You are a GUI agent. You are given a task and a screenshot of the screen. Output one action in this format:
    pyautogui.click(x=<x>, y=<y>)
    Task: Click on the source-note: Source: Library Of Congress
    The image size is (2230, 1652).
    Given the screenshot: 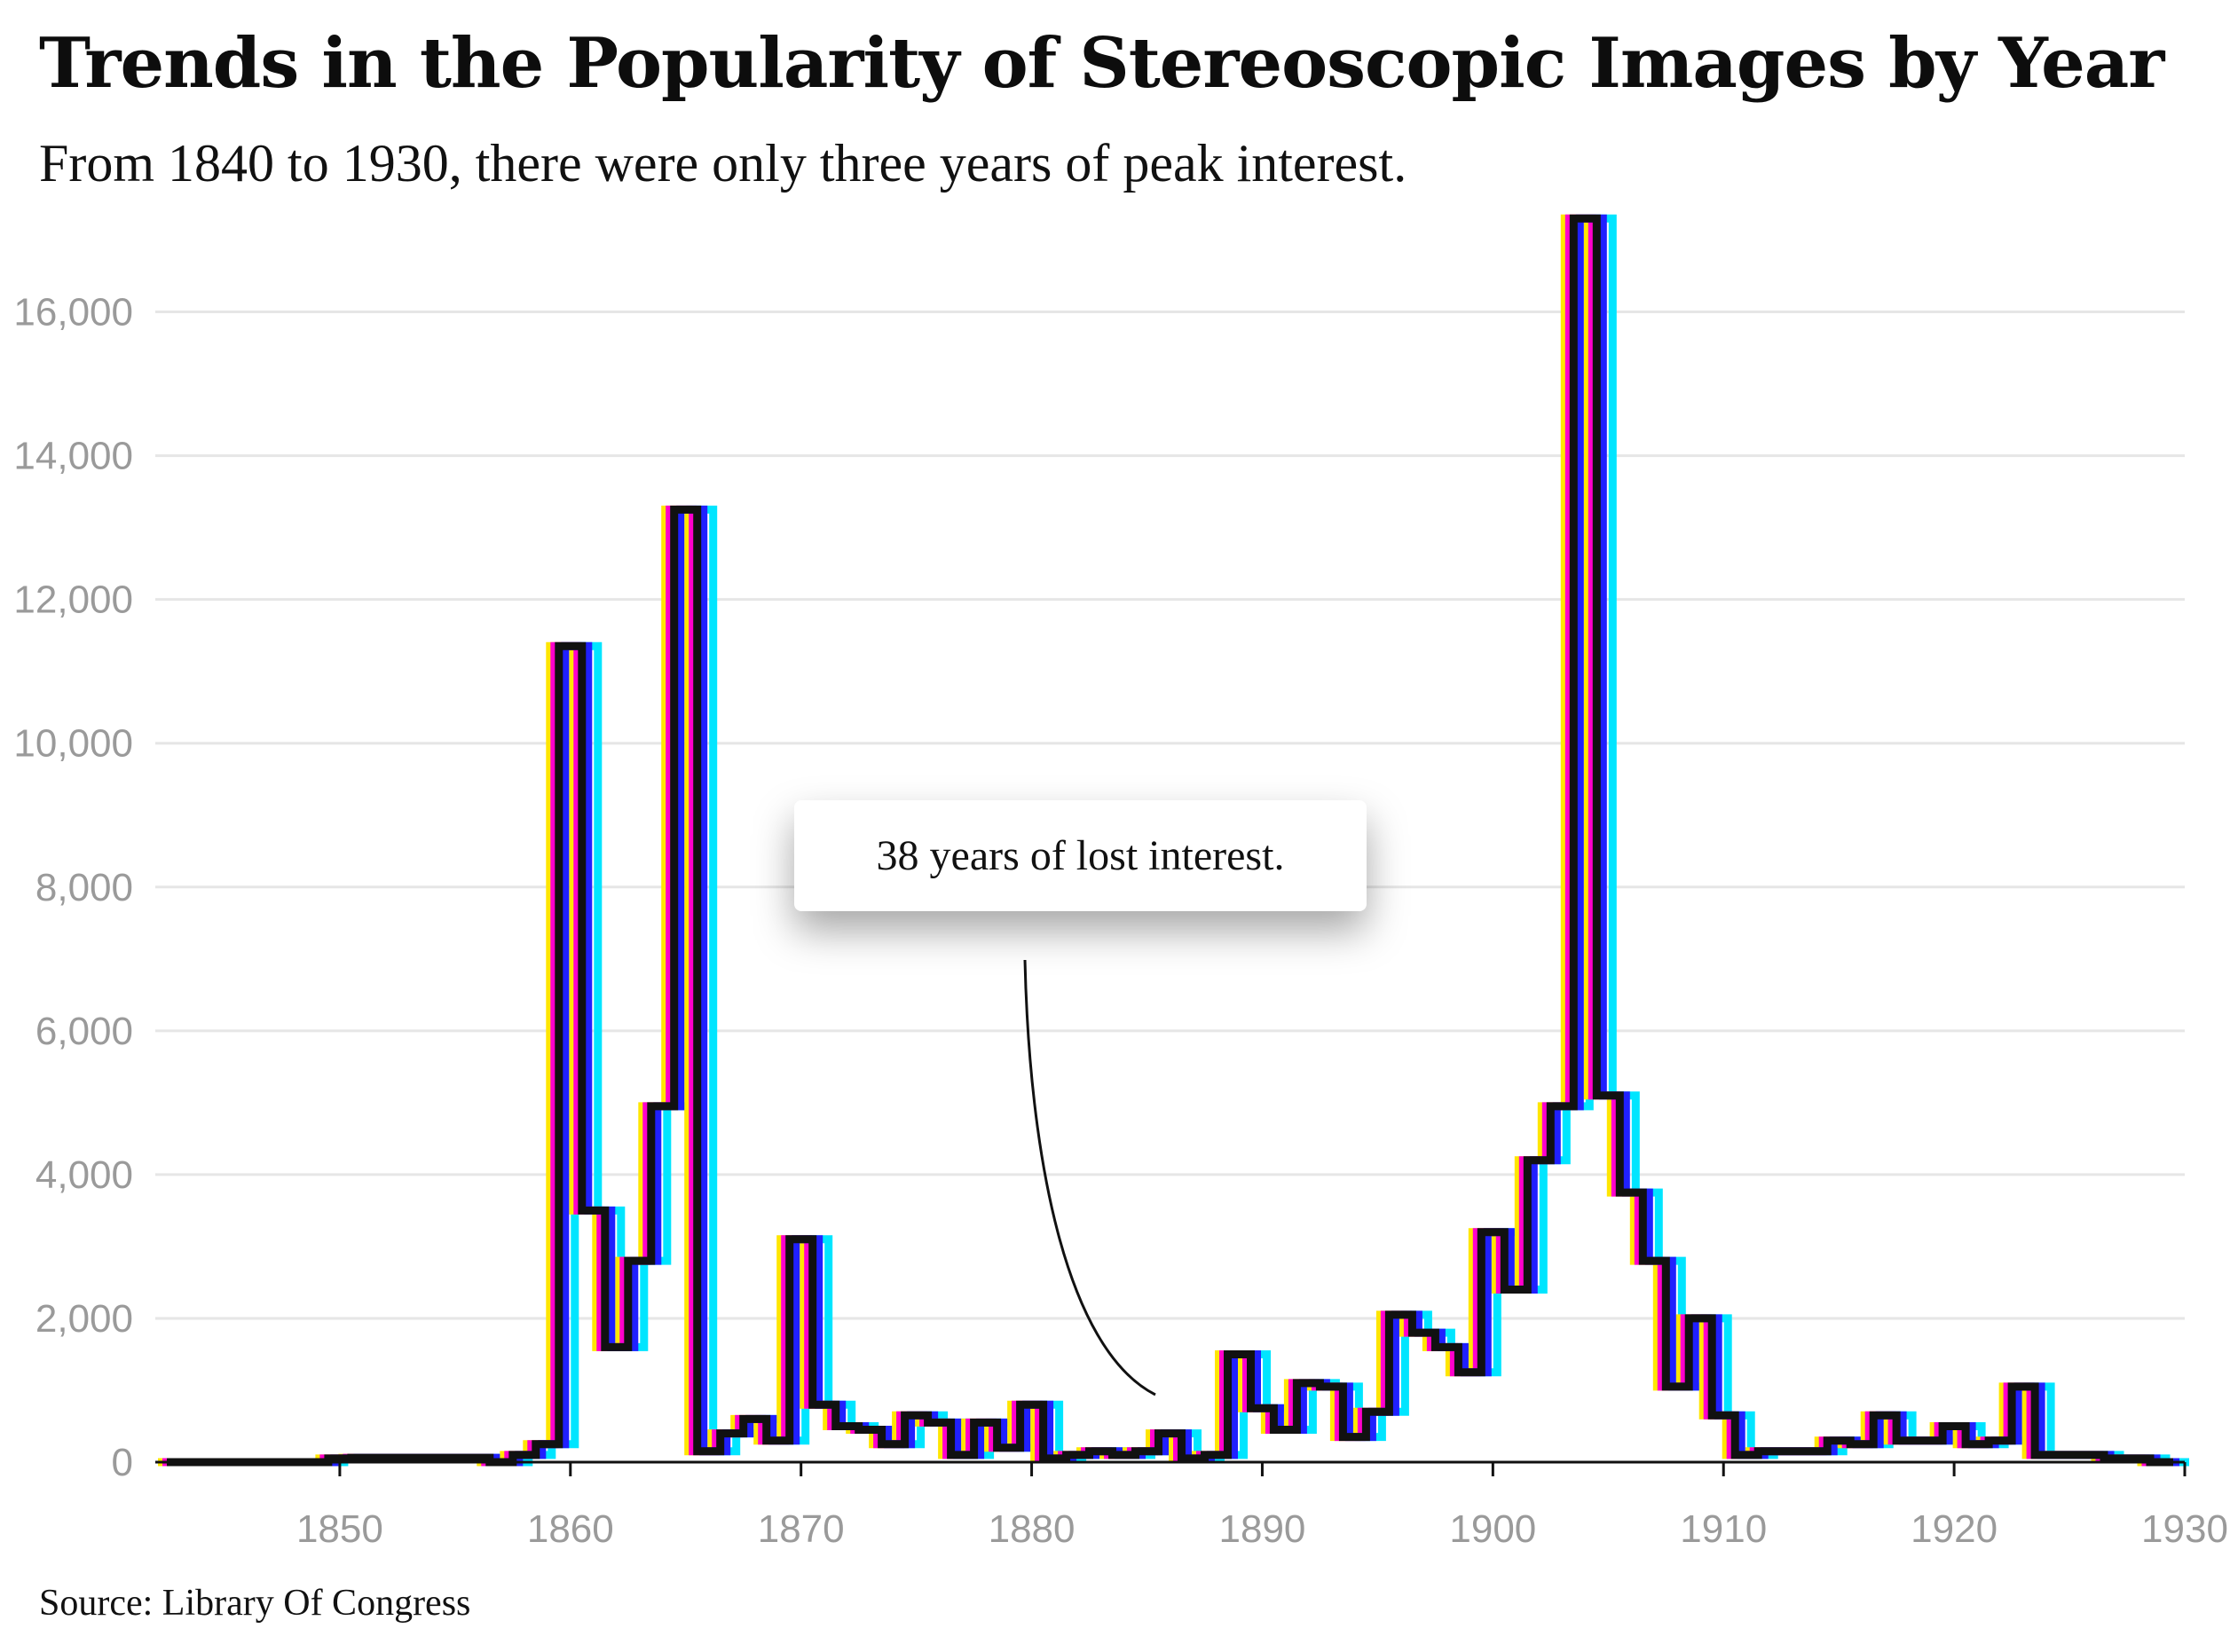 What is the action you would take?
    pyautogui.click(x=255, y=1604)
    